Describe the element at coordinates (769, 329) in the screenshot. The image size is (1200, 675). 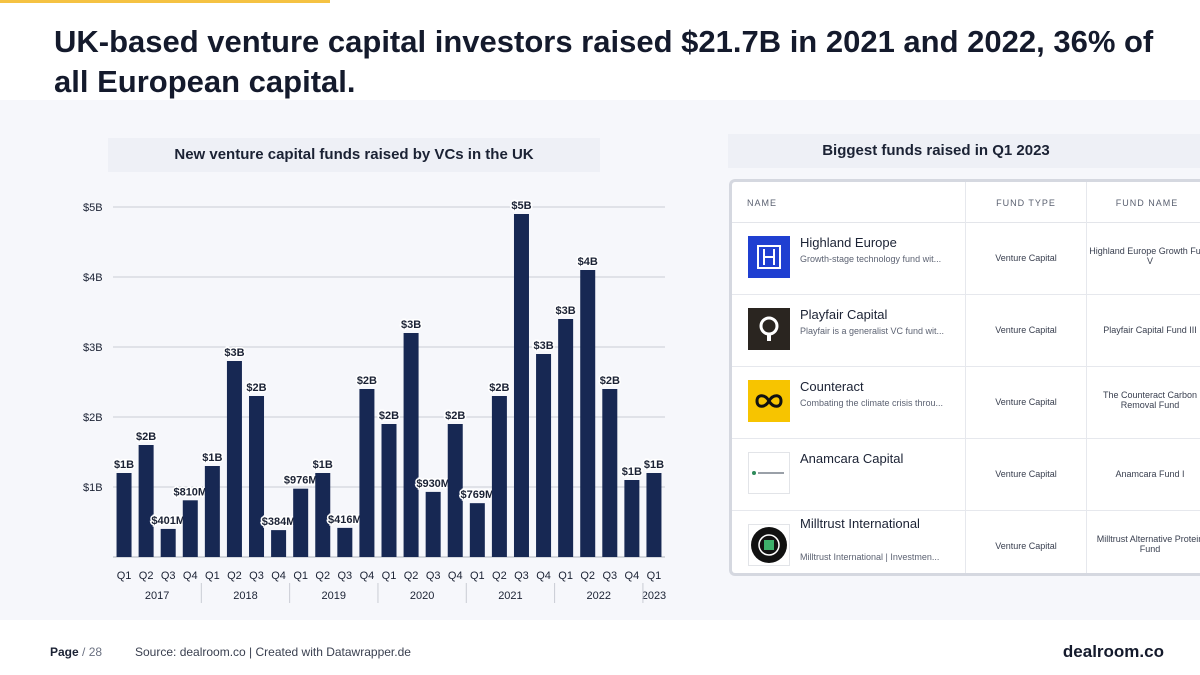
I see `playfair-capital-logo` at that location.